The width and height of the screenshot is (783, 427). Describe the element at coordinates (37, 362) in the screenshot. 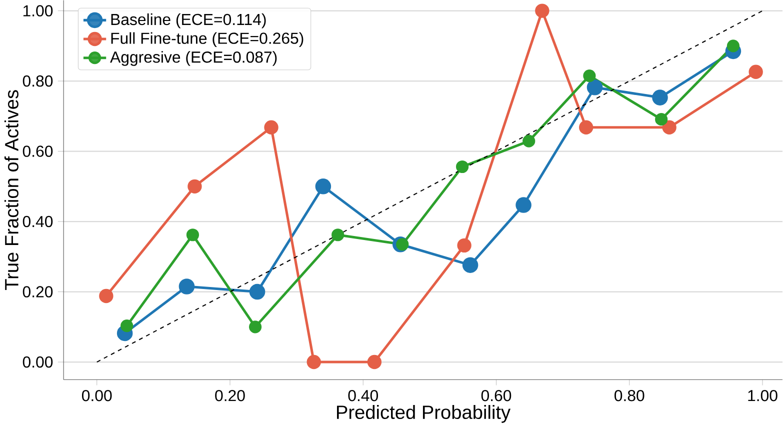

I see `y-tick-label: 0.00` at that location.